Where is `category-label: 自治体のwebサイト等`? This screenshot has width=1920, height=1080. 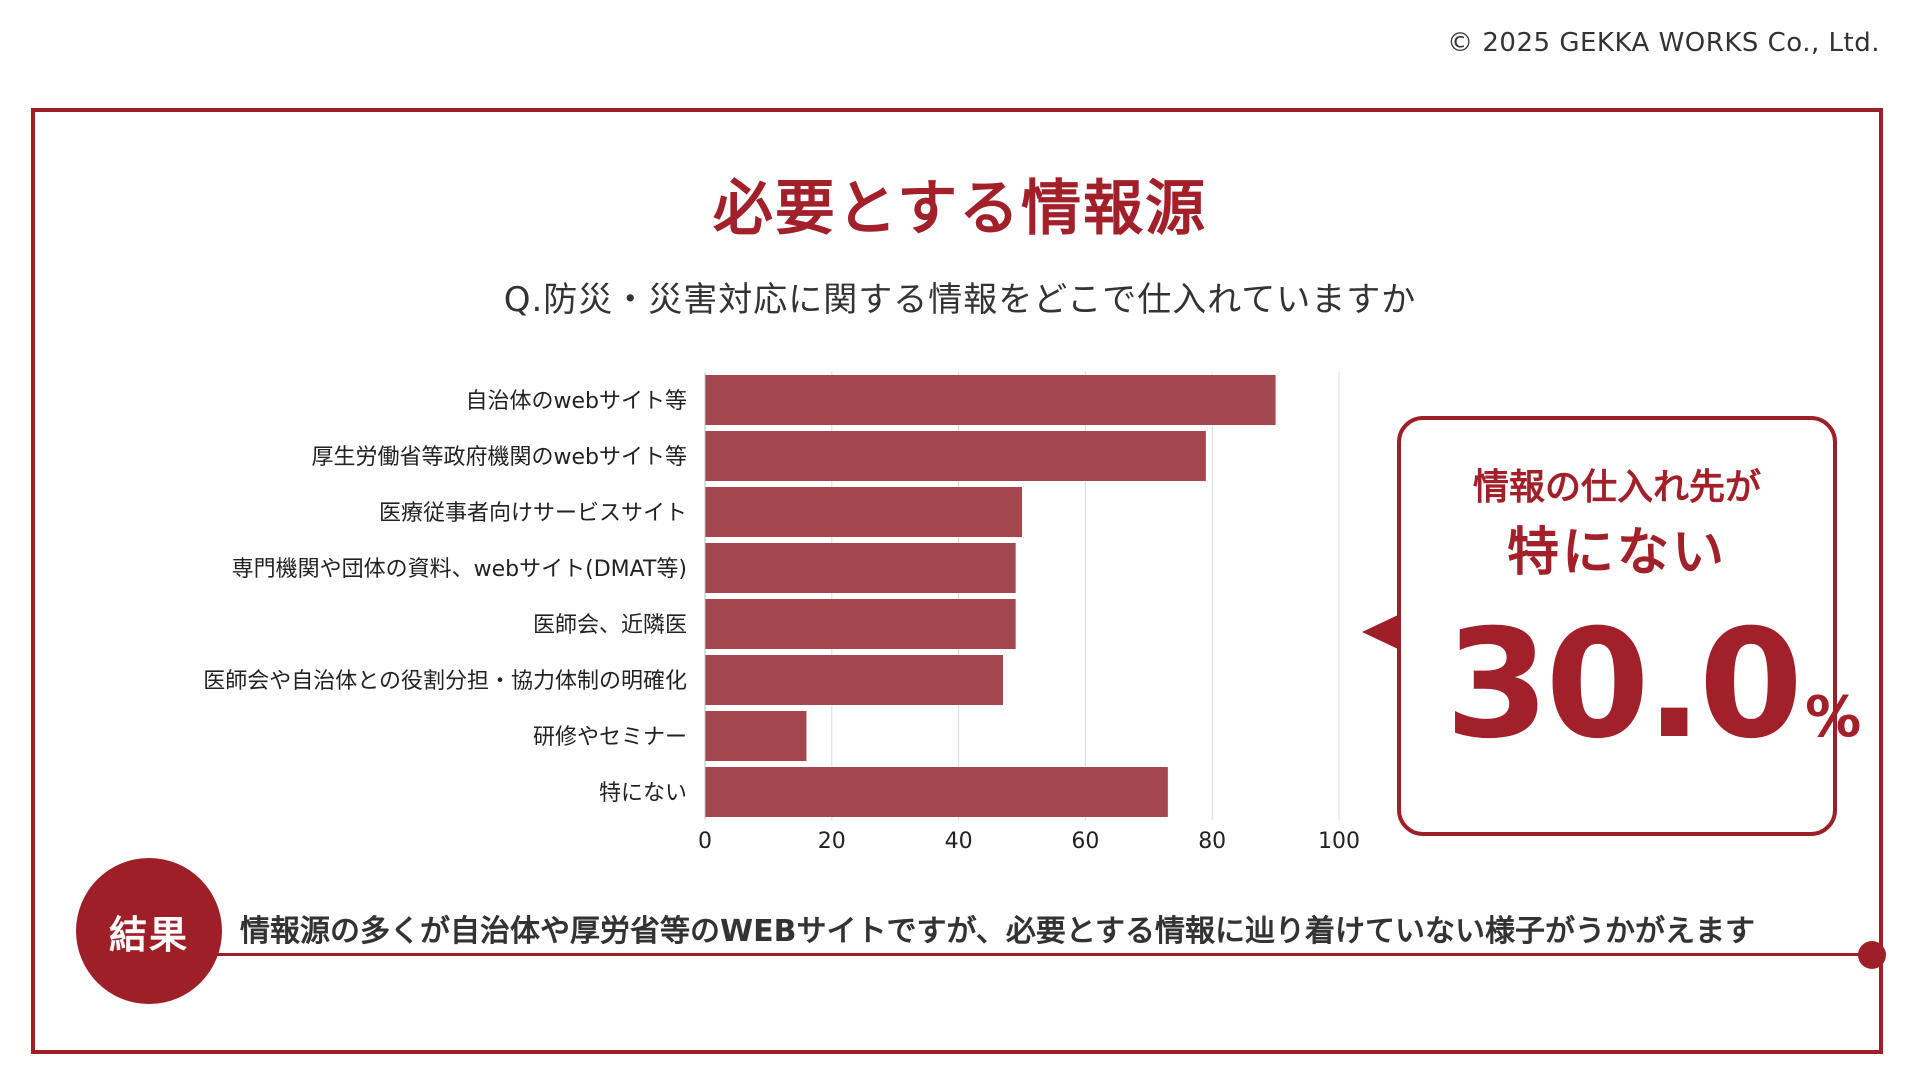
category-label: 自治体のwebサイト等 is located at coordinates (577, 401).